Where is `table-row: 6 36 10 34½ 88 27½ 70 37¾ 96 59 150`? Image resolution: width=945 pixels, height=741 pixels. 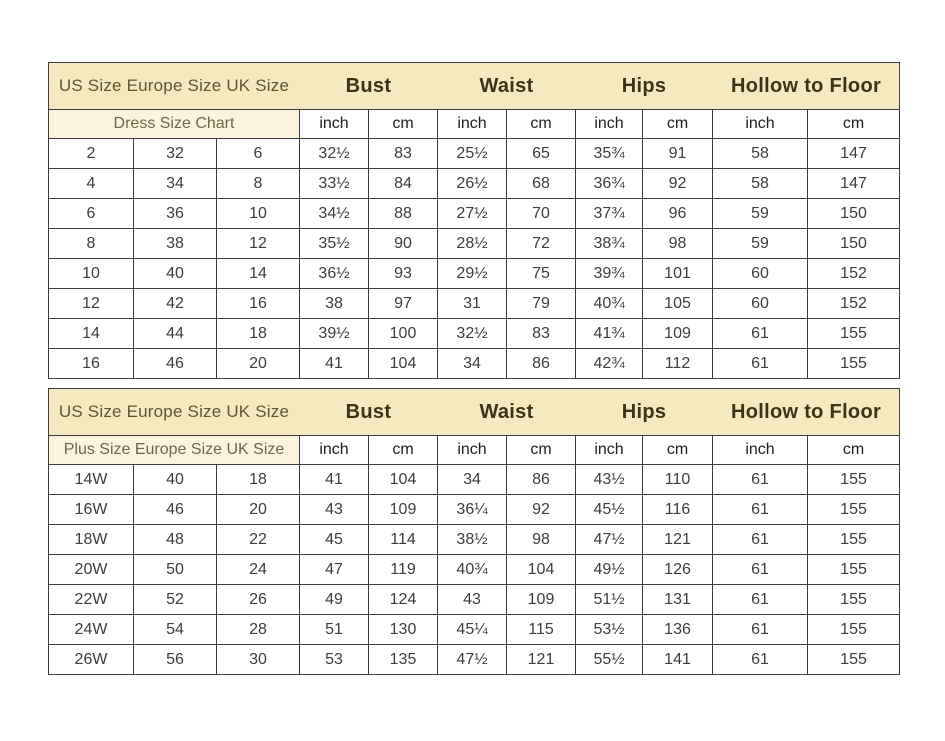 table-row: 6 36 10 34½ 88 27½ 70 37¾ 96 59 150 is located at coordinates (474, 213).